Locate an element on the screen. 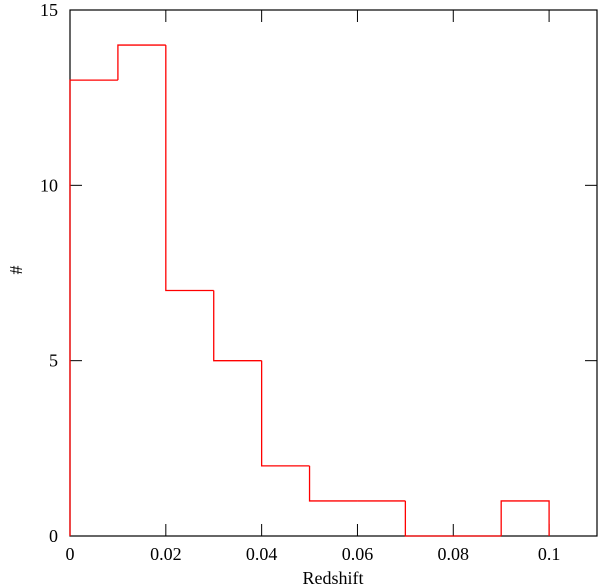 The height and width of the screenshot is (588, 600). y-tick-label: 0 is located at coordinates (53, 536).